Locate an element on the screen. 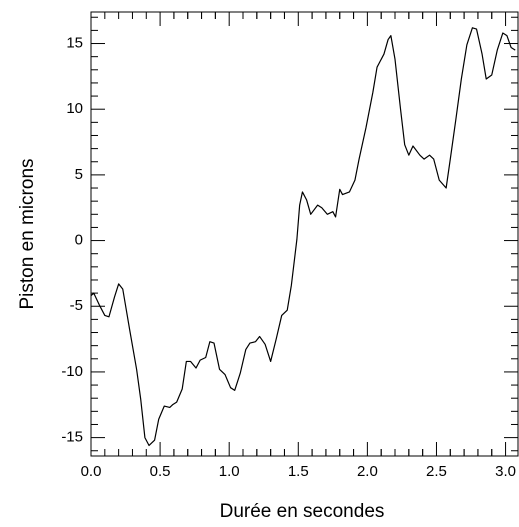 The width and height of the screenshot is (519, 527). y-tick-label: -10 is located at coordinates (72, 371).